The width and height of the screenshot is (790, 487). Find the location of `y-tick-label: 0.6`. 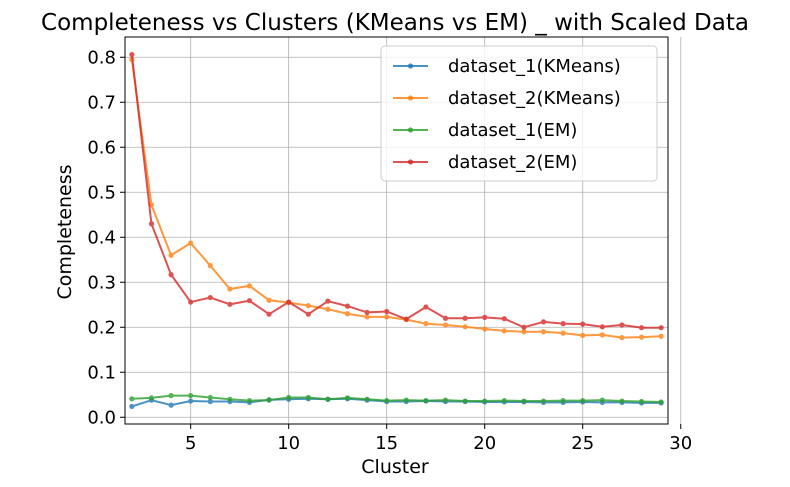

y-tick-label: 0.6 is located at coordinates (101, 147).